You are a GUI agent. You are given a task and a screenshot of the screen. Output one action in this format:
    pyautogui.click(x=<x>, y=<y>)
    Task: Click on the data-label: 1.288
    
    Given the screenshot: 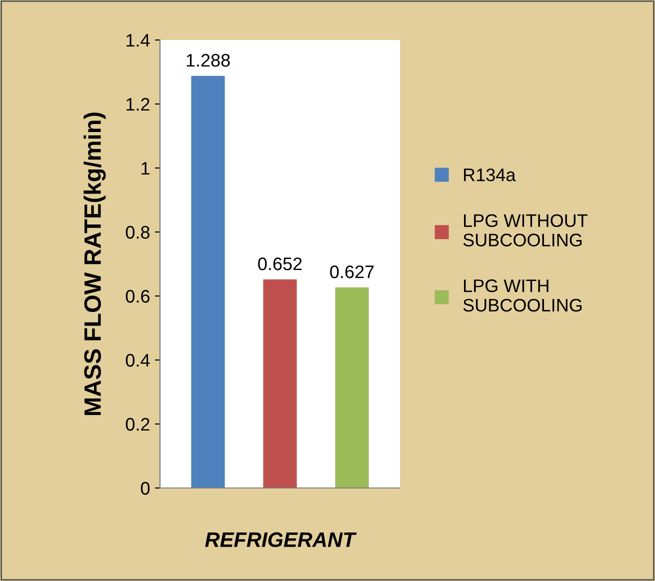 What is the action you would take?
    pyautogui.click(x=208, y=60)
    